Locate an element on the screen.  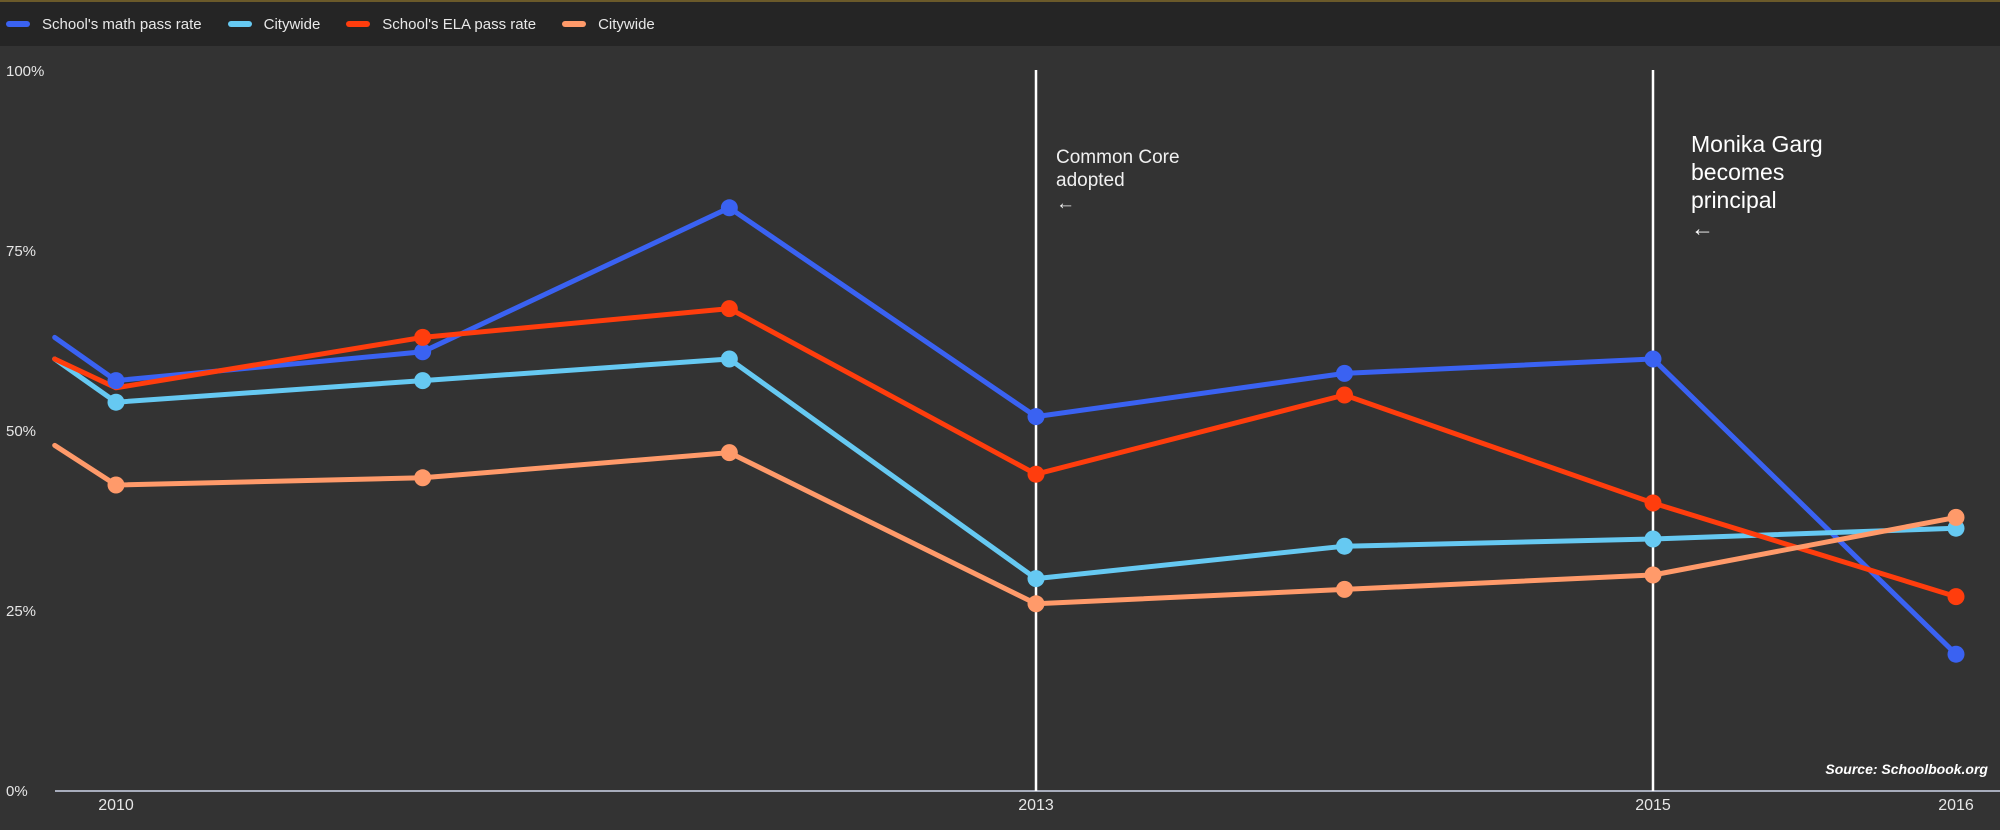
data-point-s2-2014 is located at coordinates (1344, 546).